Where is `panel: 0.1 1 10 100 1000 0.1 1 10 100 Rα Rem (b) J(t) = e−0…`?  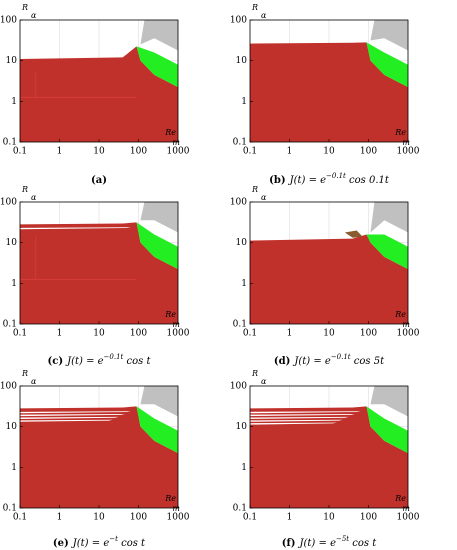
panel: 0.1 1 10 100 1000 0.1 1 10 100 Rα Rem (b) J(t) = e−0… is located at coordinates (325, 94).